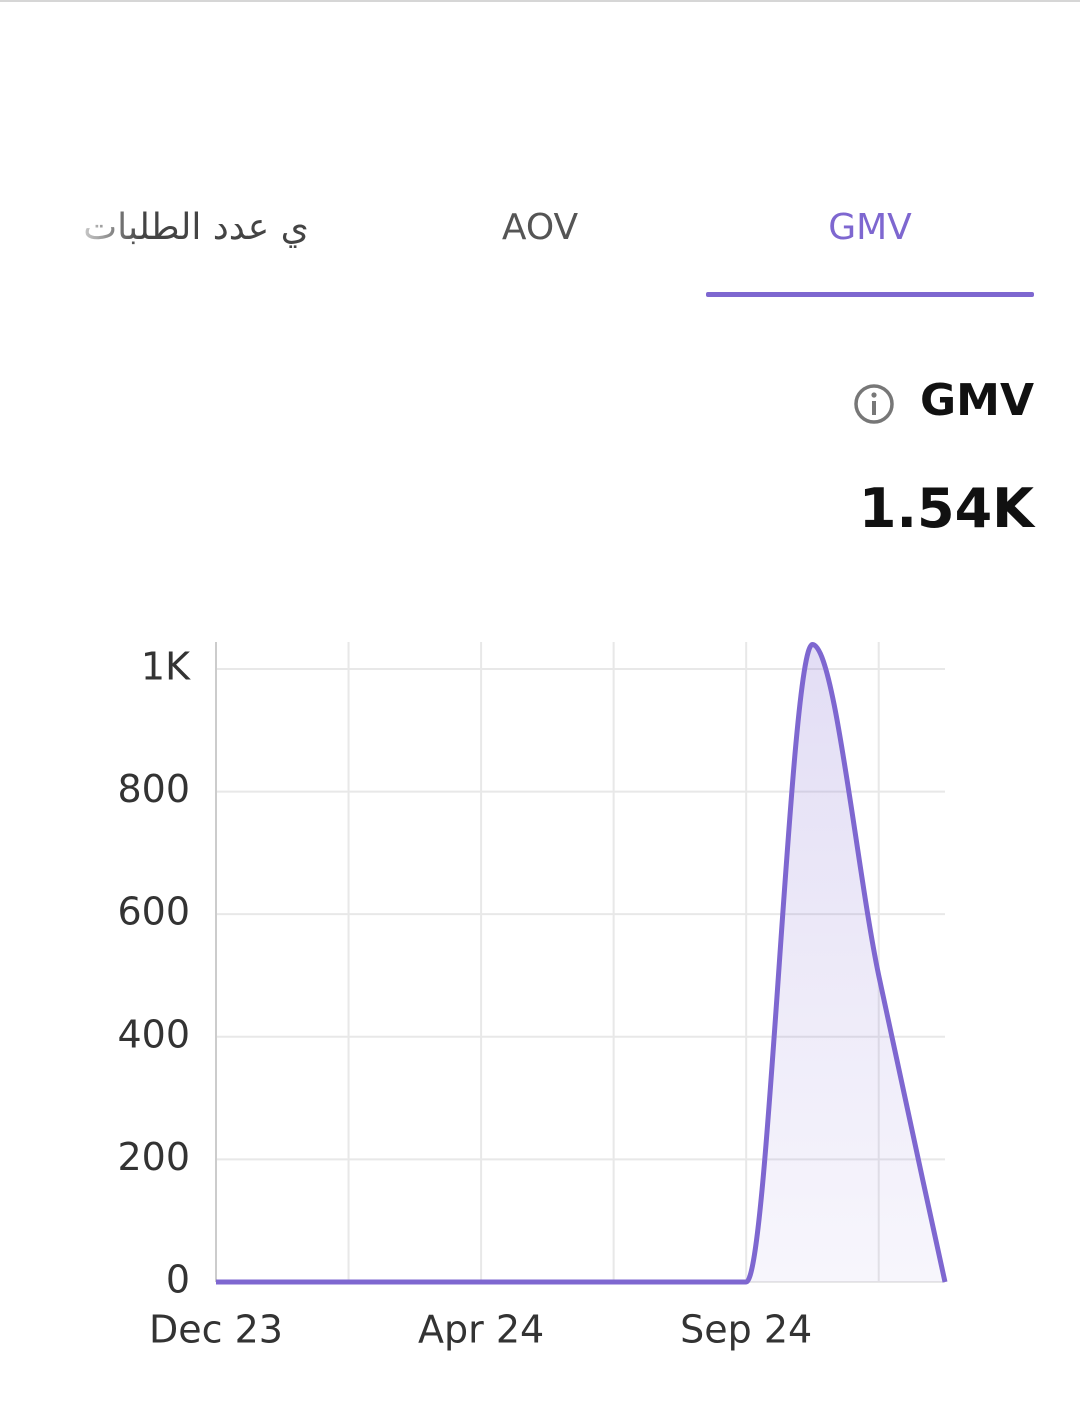  I want to click on metric-name: GMV, so click(977, 400).